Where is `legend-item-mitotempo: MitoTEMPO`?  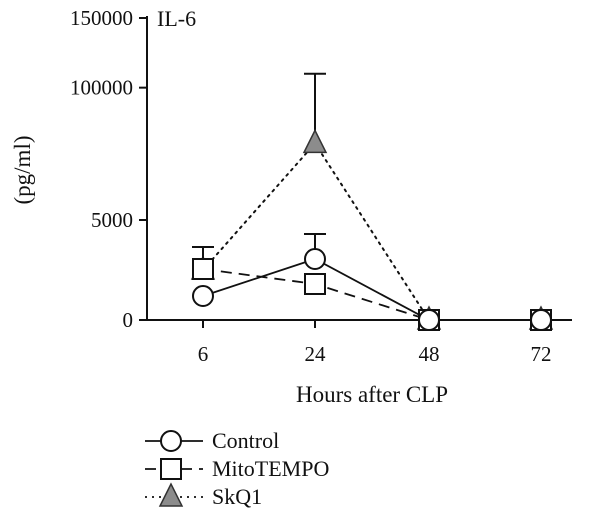
legend-item-mitotempo: MitoTEMPO is located at coordinates (237, 468).